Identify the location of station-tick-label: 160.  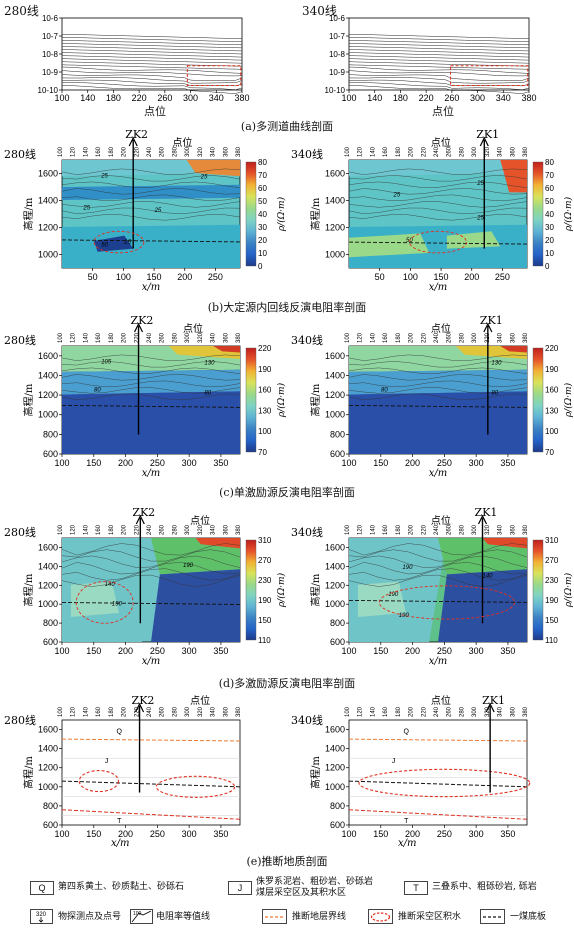
(386, 151).